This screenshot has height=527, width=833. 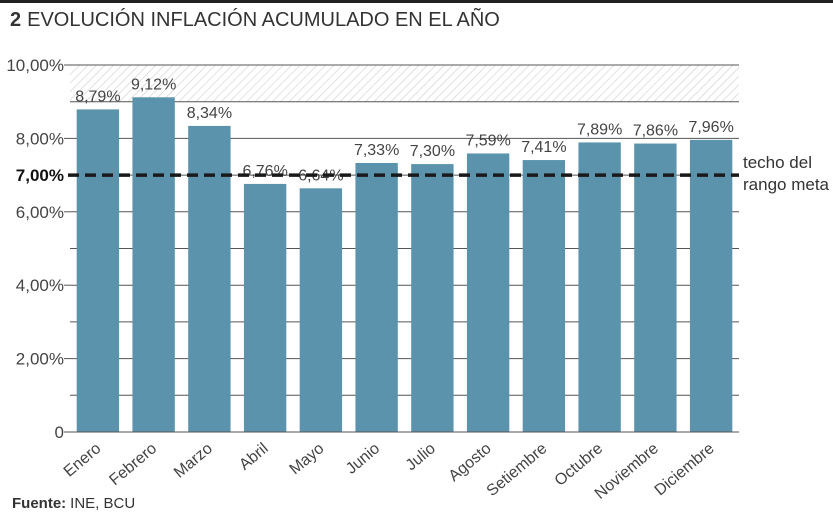 What do you see at coordinates (517, 470) in the screenshot?
I see `x-tick-label: Setiembre` at bounding box center [517, 470].